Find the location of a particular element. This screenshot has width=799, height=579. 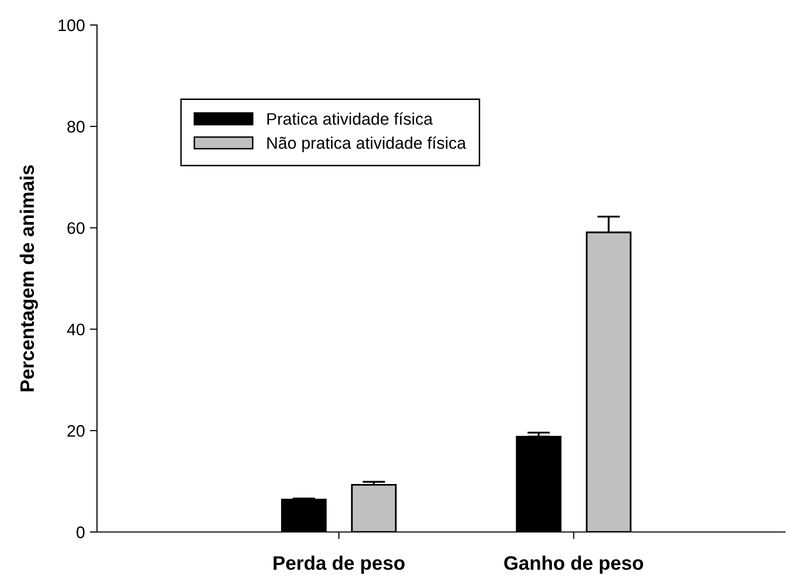

x-tick-label: Perda de peso is located at coordinates (339, 565).